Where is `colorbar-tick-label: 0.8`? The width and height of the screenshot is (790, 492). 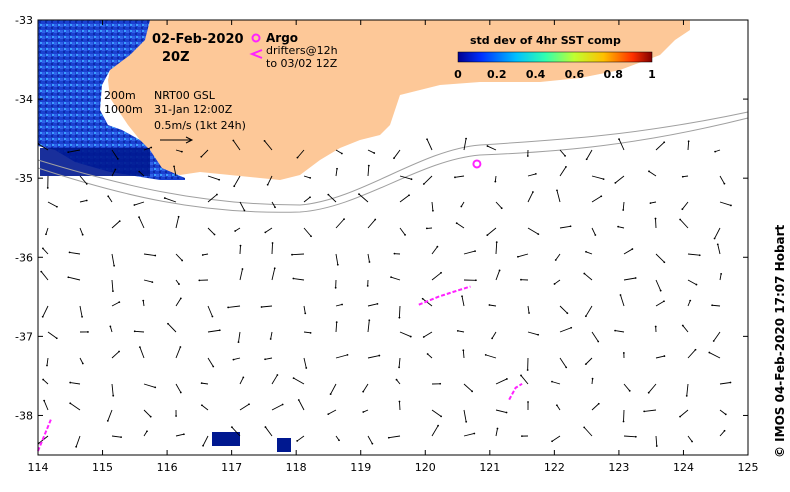 colorbar-tick-label: 0.8 is located at coordinates (613, 74).